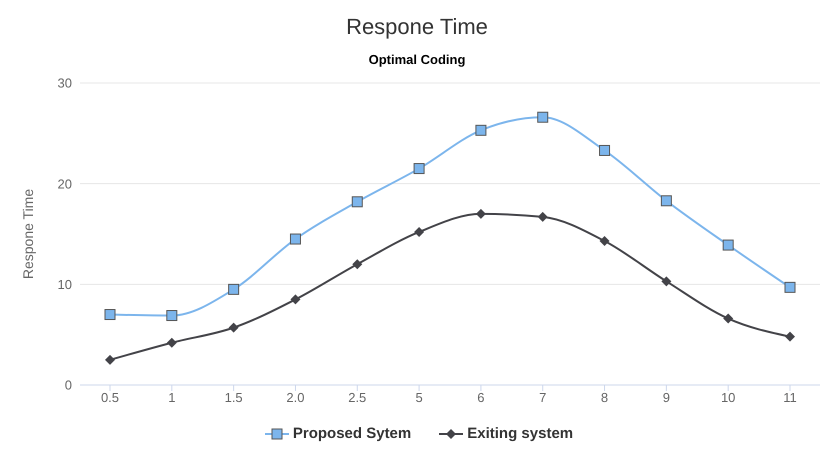 This screenshot has width=834, height=450. Describe the element at coordinates (233, 398) in the screenshot. I see `x-tick-label: 1.5` at that location.